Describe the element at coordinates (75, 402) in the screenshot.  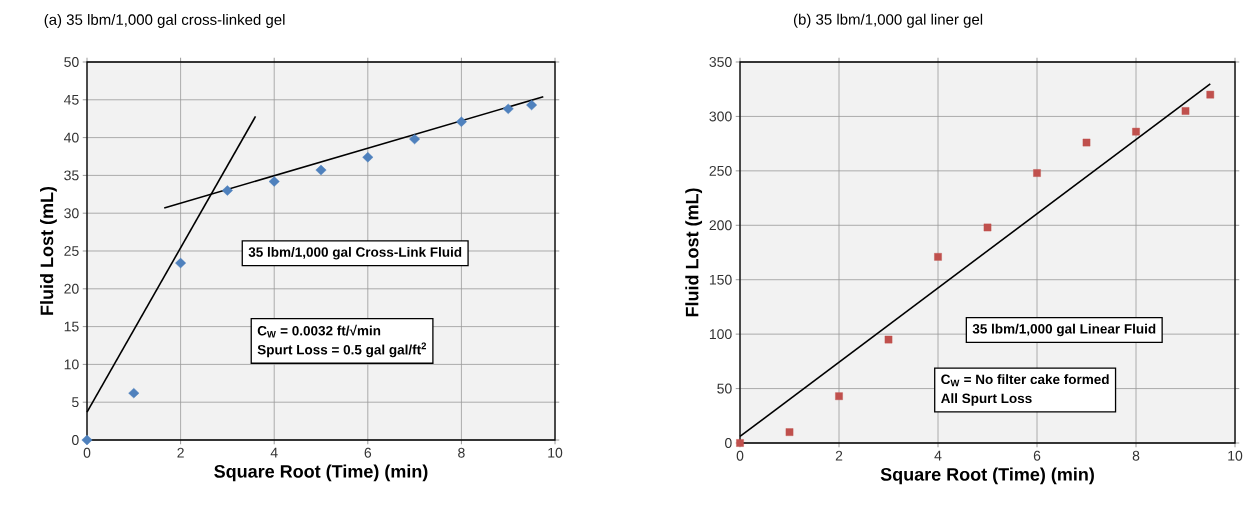
I see `y-tick-label: 5` at that location.